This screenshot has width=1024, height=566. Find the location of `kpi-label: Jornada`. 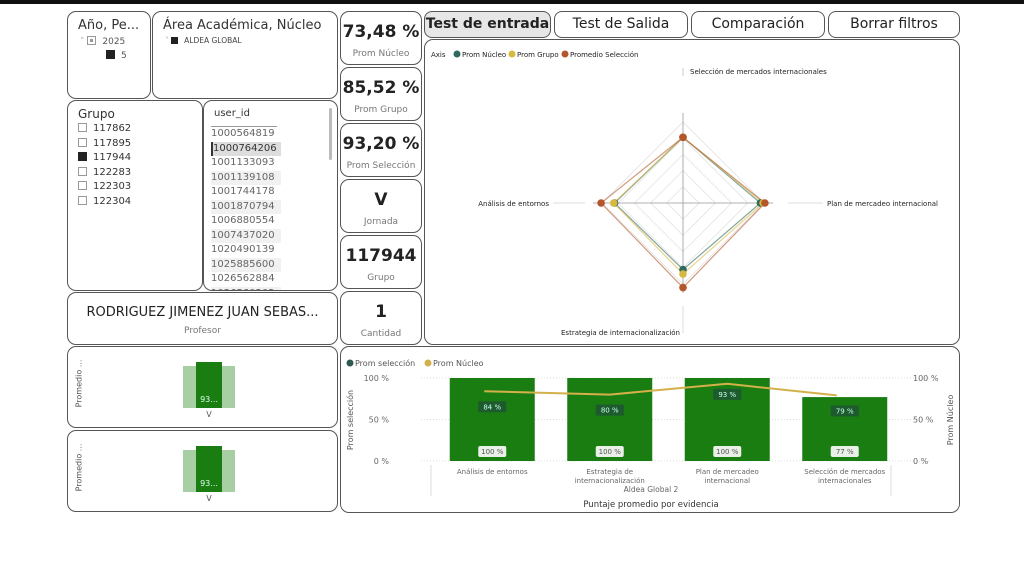

kpi-label: Jornada is located at coordinates (381, 222).